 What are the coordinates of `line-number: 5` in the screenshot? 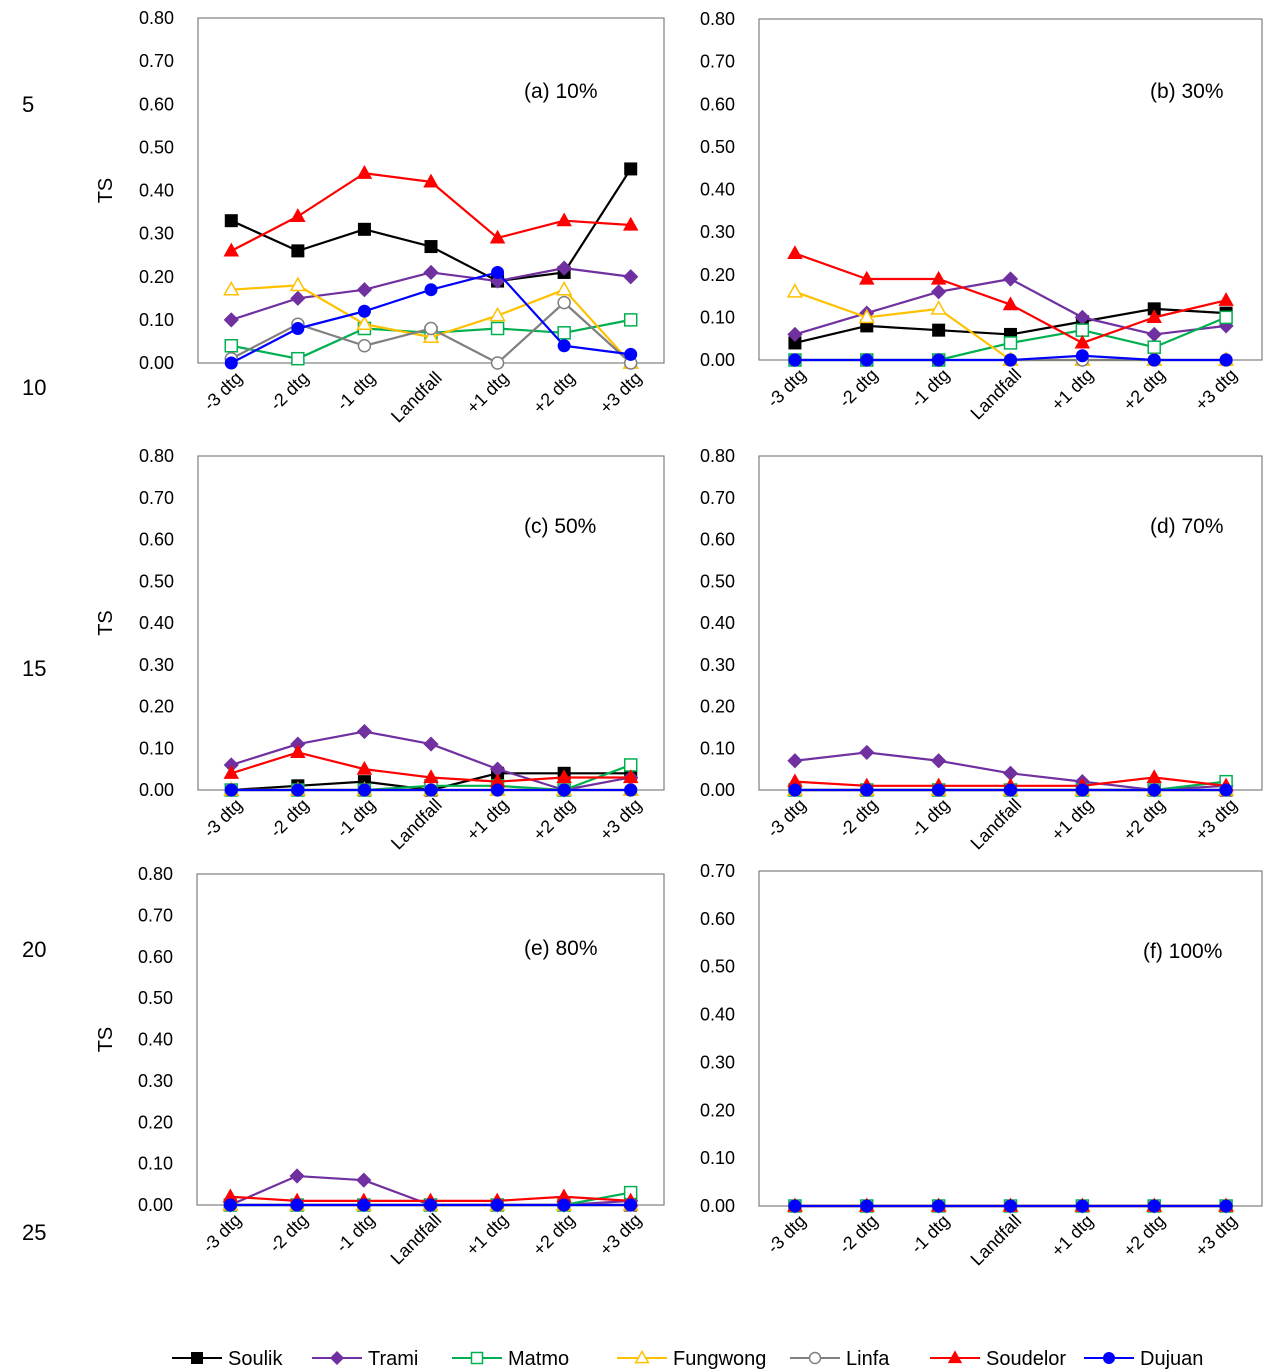 It's located at (28, 104).